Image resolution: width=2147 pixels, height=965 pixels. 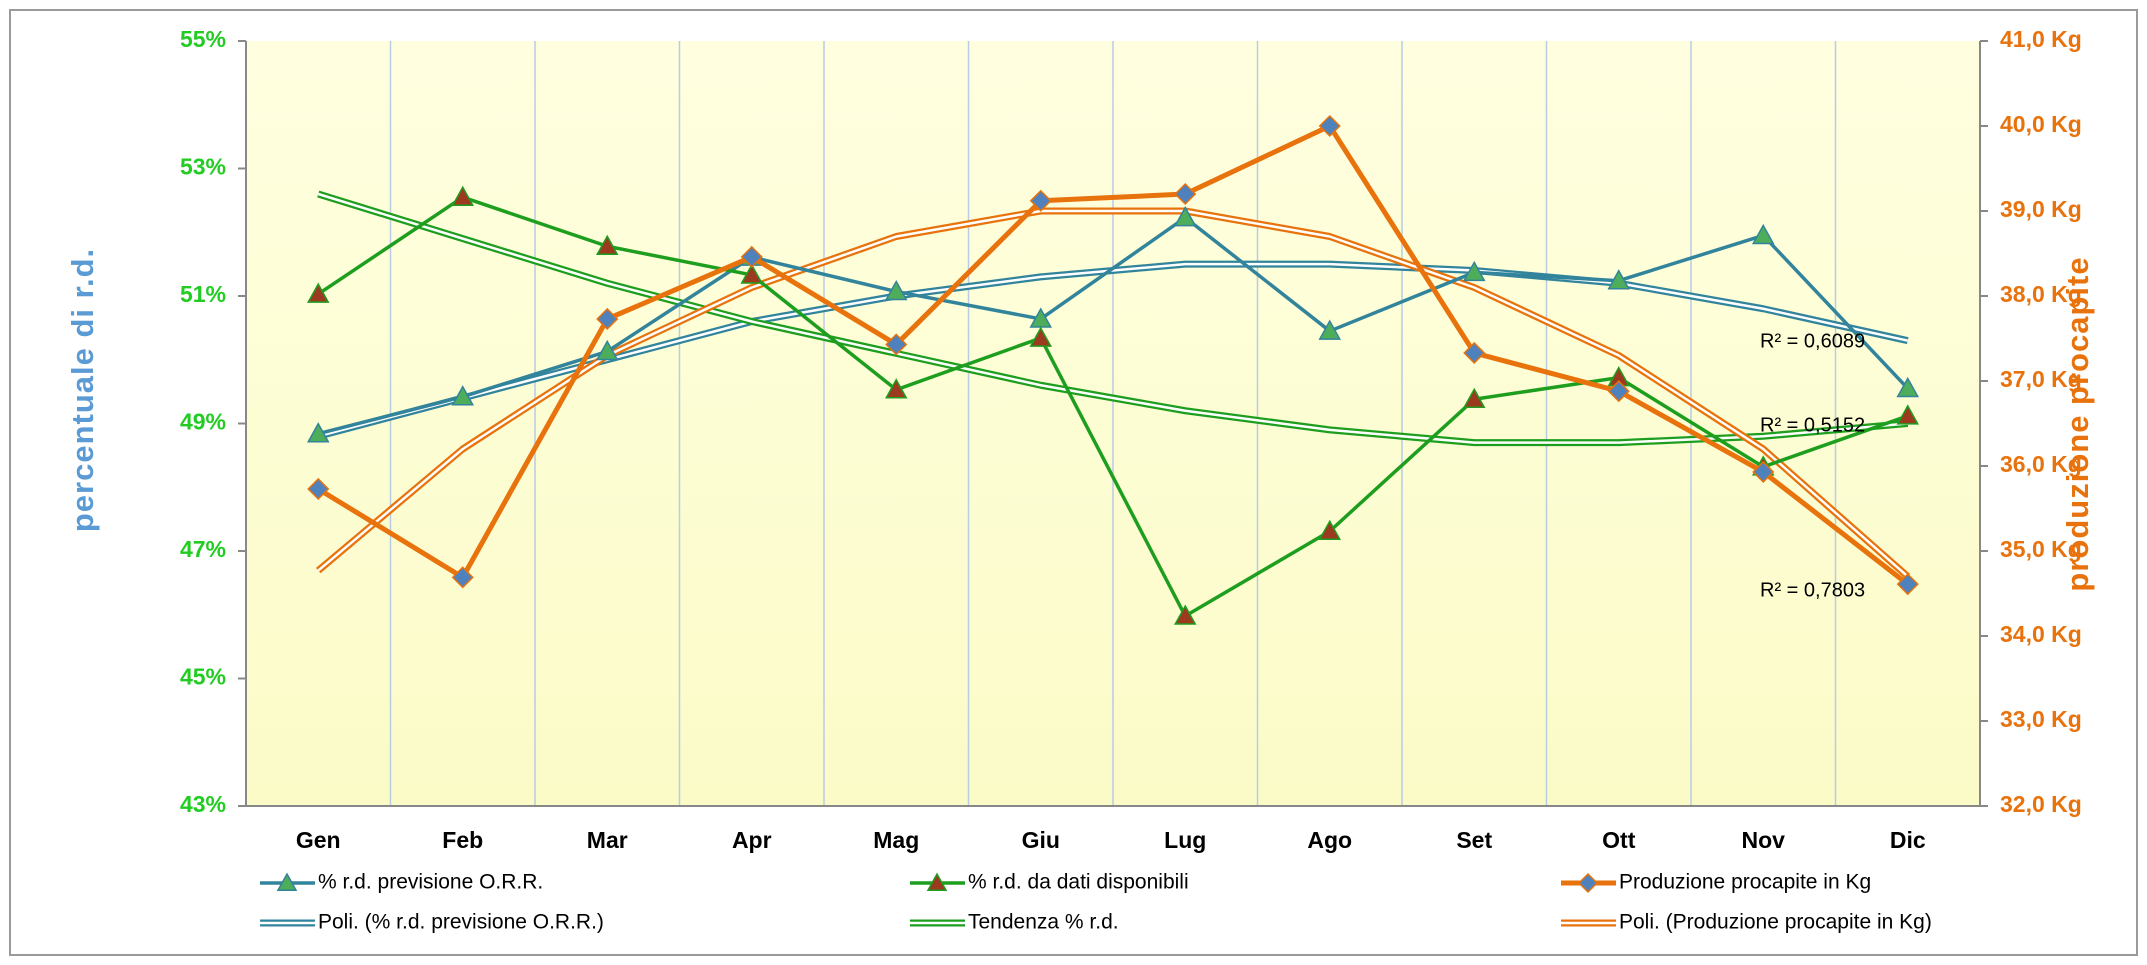 I want to click on x-tick-label: Ago, so click(x=1329, y=840).